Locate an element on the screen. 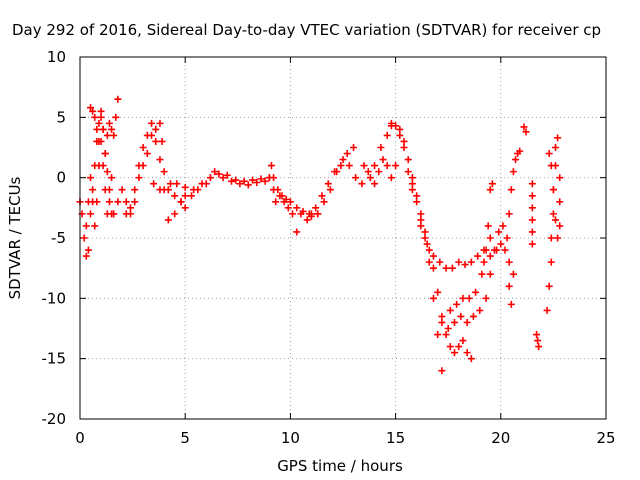 The height and width of the screenshot is (480, 640). series-arc-n is located at coordinates (455, 247).